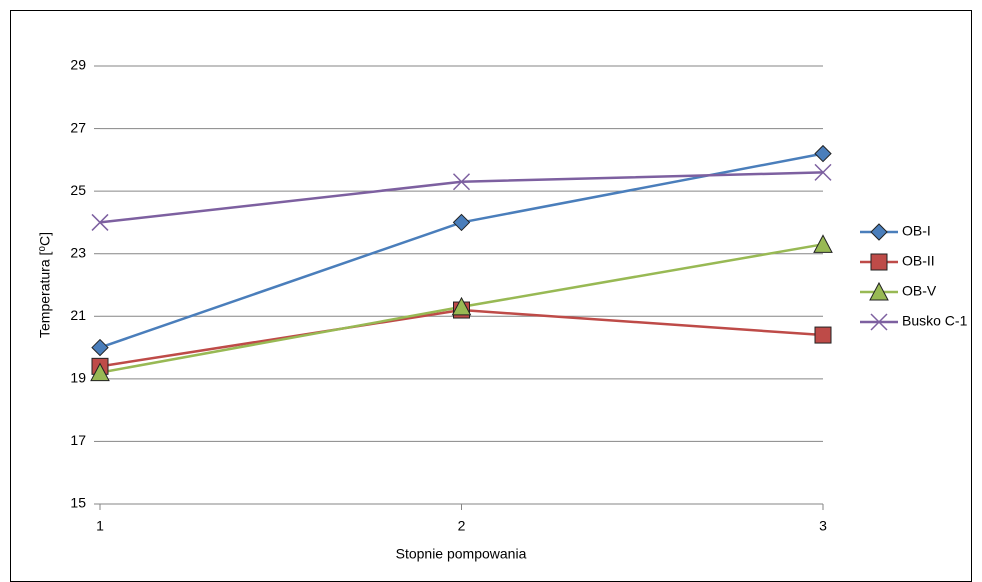  What do you see at coordinates (935, 321) in the screenshot?
I see `legend-label: Busko C-1` at bounding box center [935, 321].